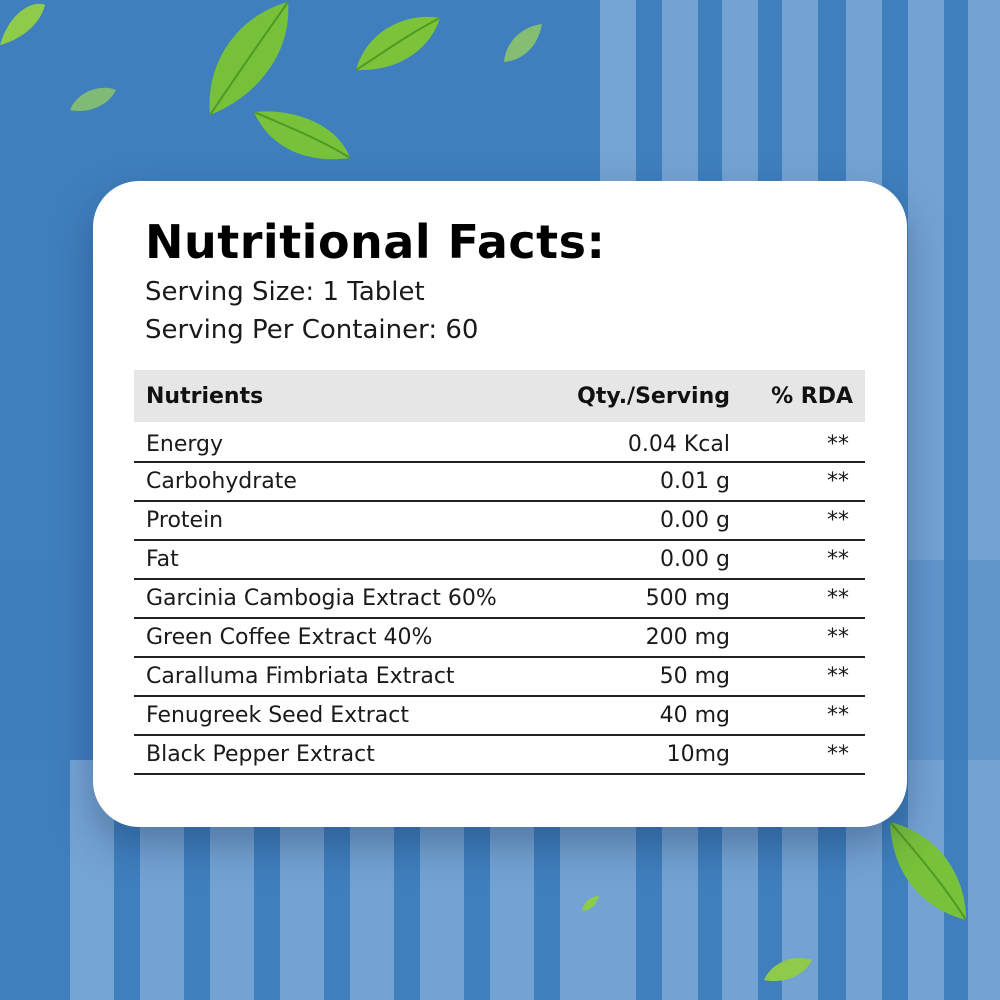  I want to click on table-row: Garcinia Cambogia Extract 60% 500 mg **, so click(499, 599).